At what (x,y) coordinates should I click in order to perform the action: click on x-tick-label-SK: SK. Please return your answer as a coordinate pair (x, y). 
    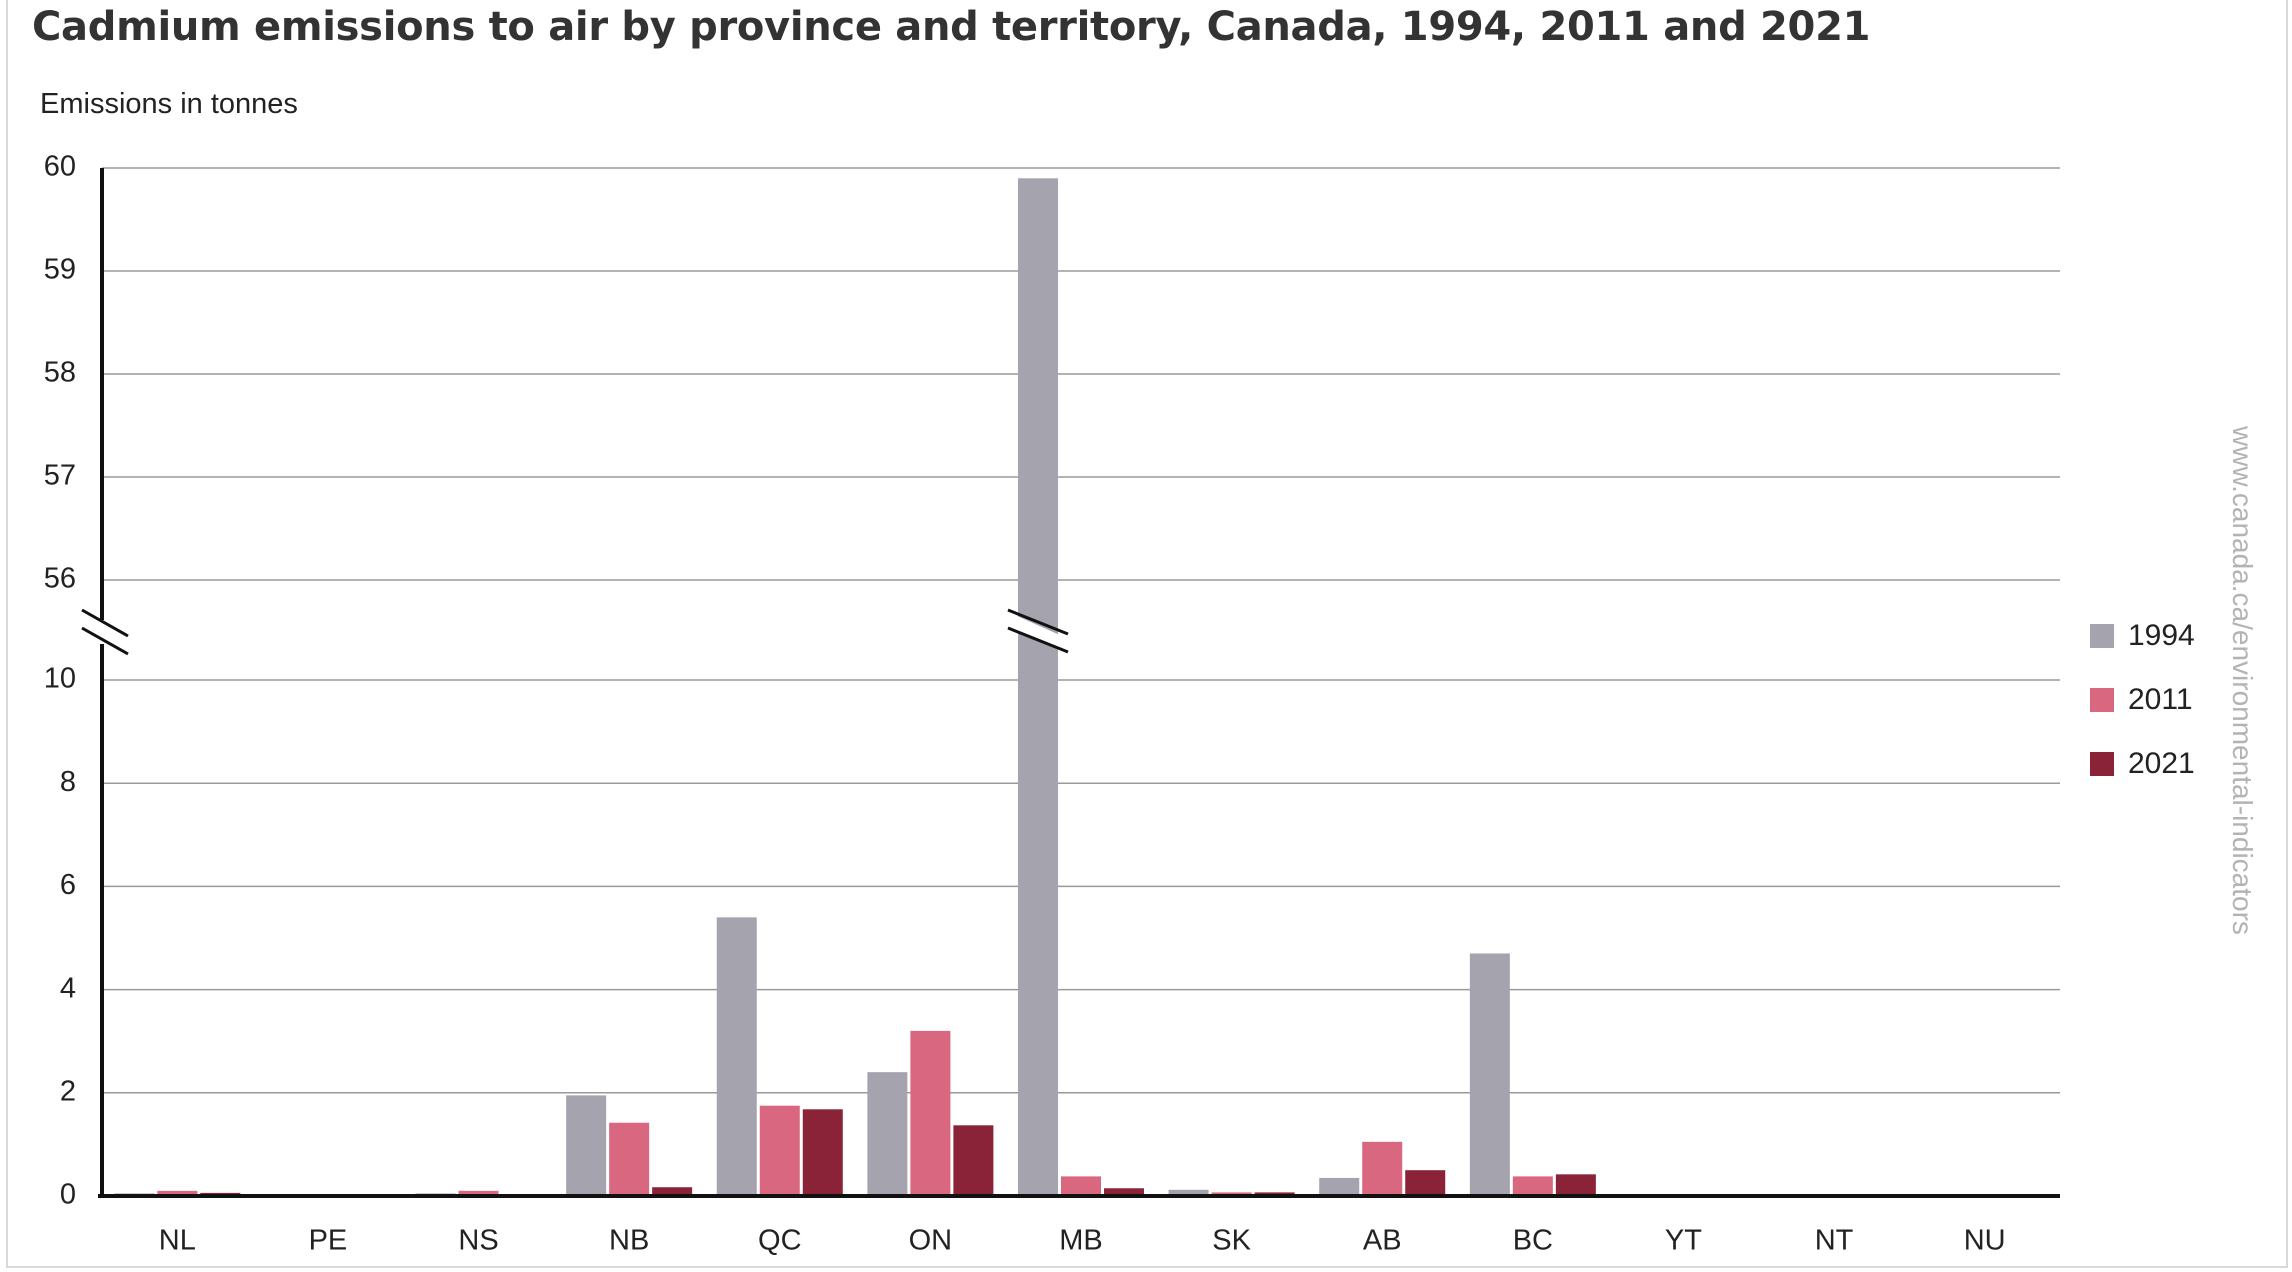
    Looking at the image, I should click on (1231, 1241).